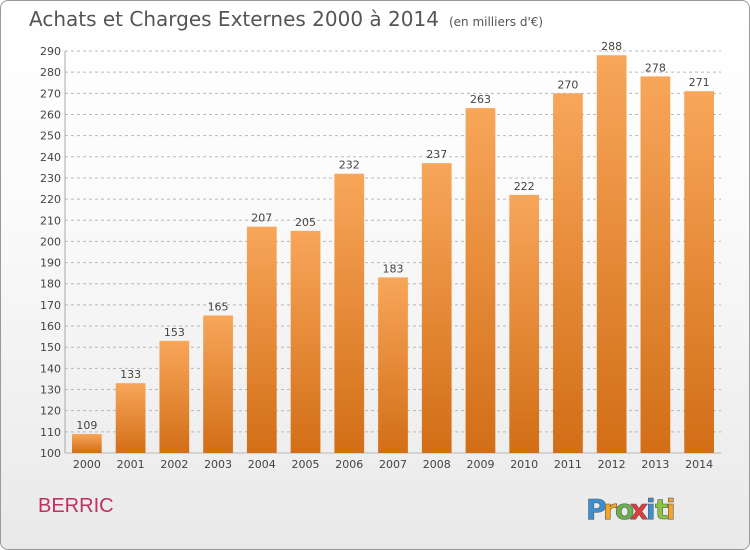 Image resolution: width=750 pixels, height=550 pixels. What do you see at coordinates (50, 347) in the screenshot?
I see `y-tick-label: 150` at bounding box center [50, 347].